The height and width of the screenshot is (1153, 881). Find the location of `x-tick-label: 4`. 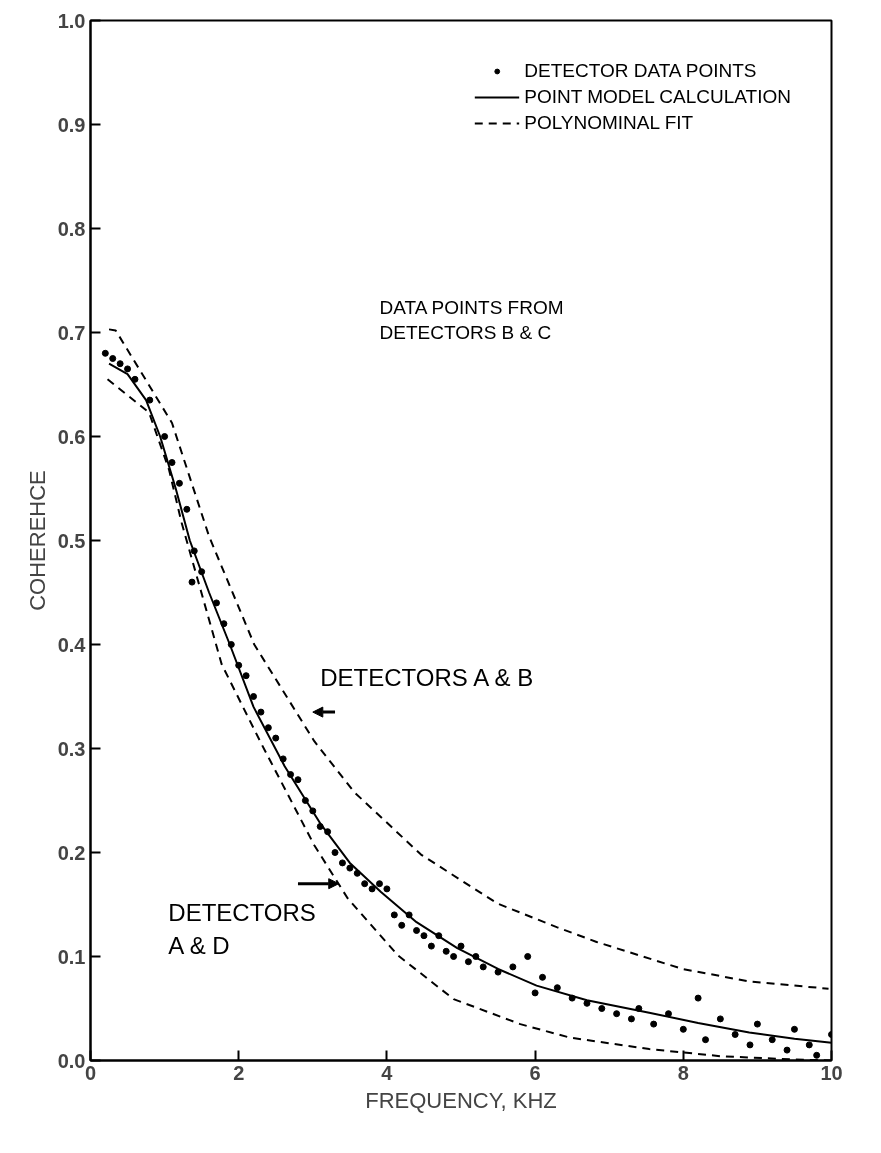

x-tick-label: 4 is located at coordinates (387, 1072).